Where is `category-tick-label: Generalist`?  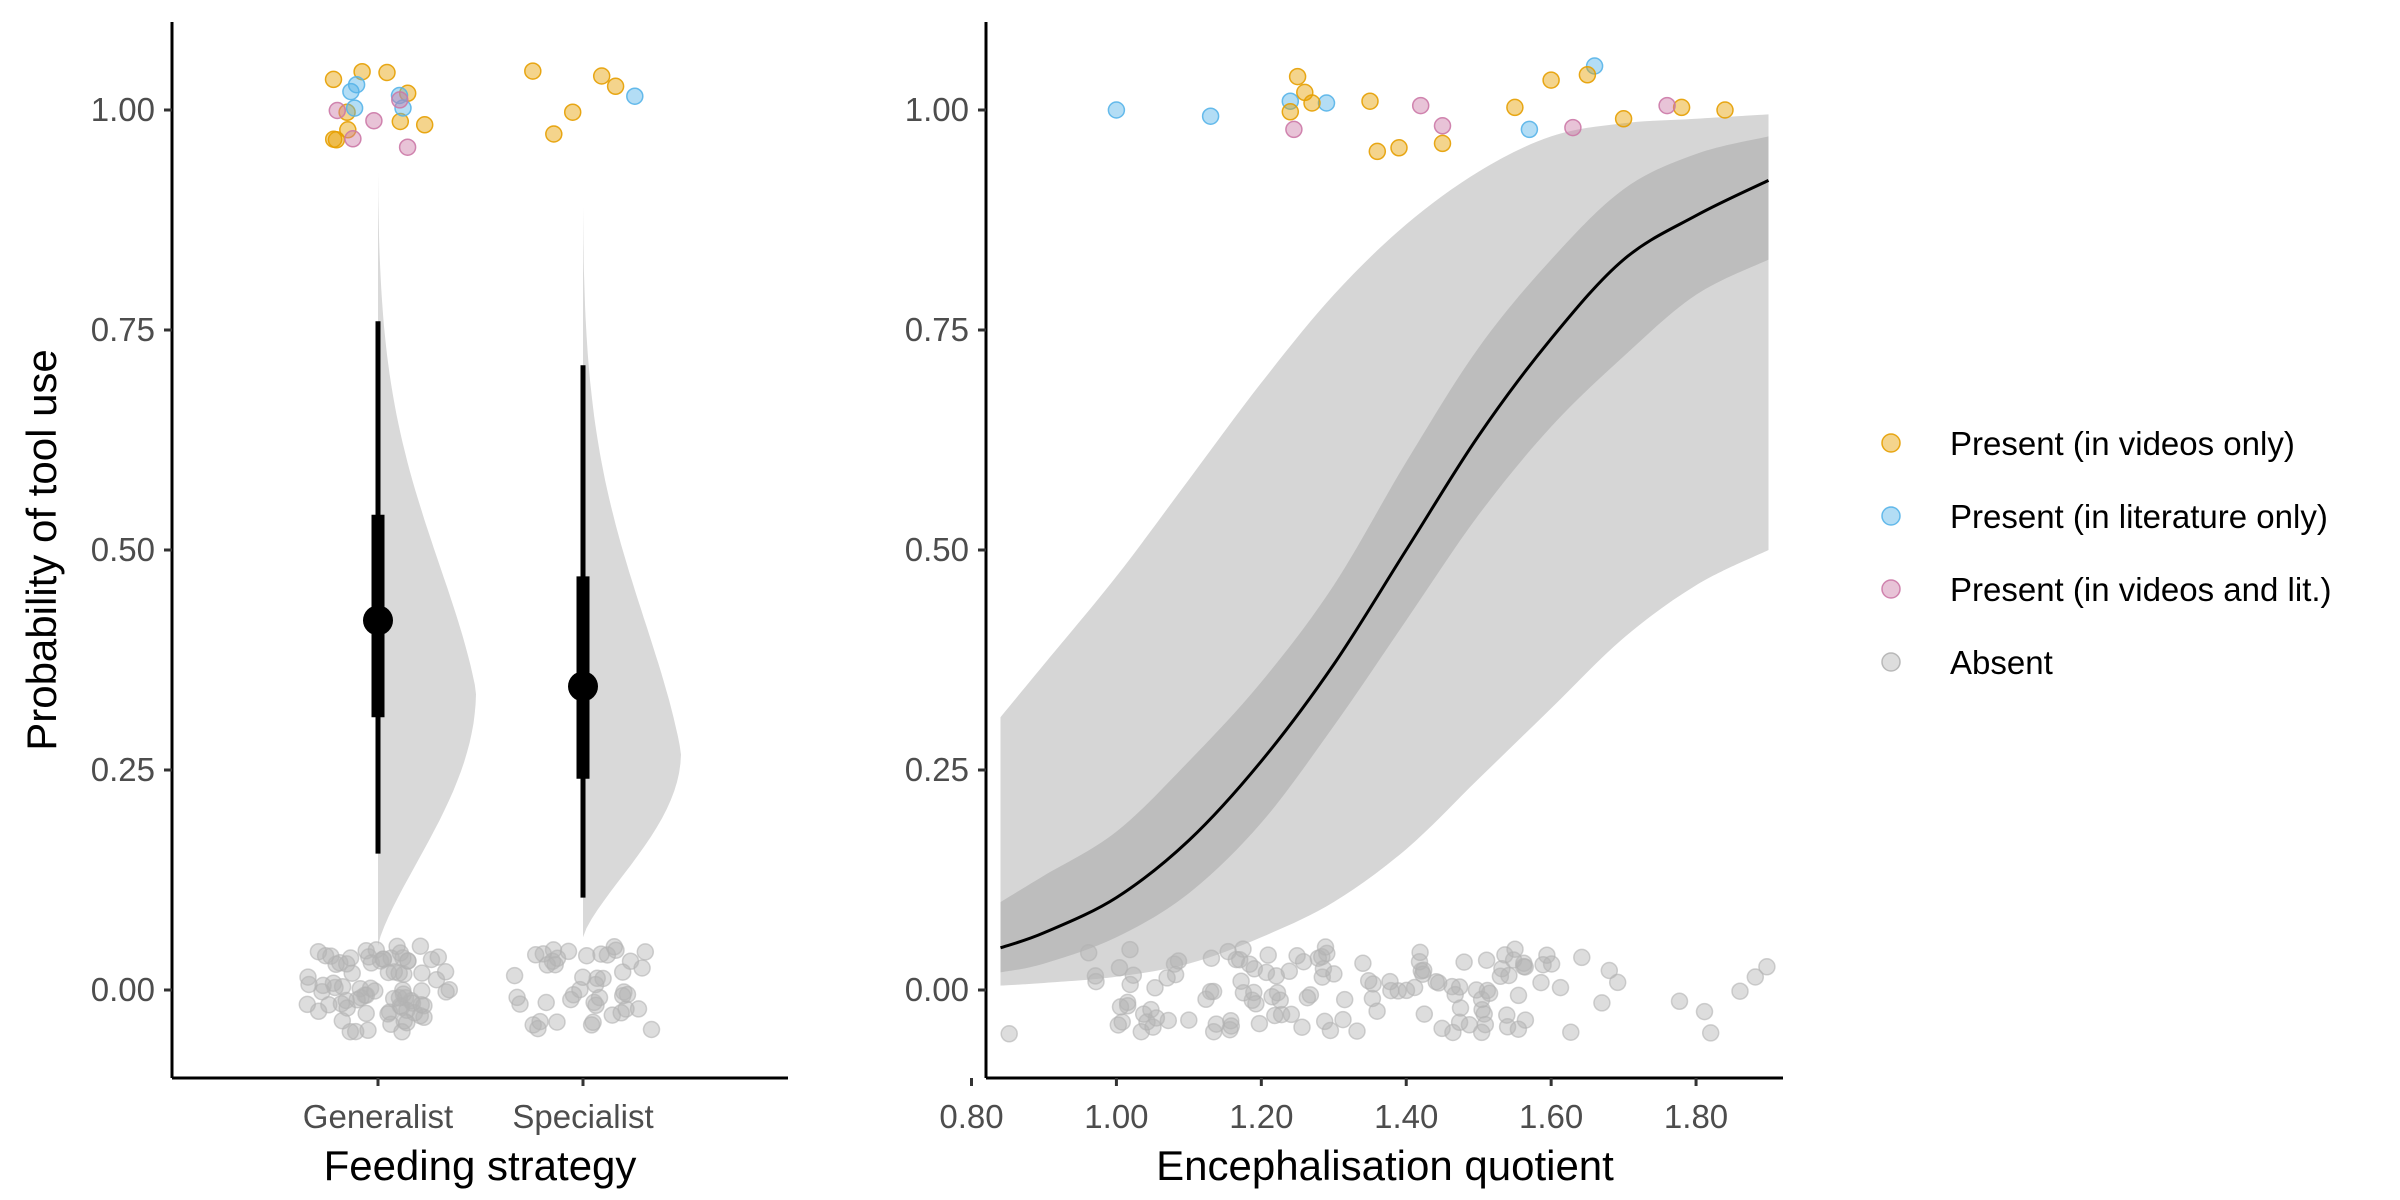 category-tick-label: Generalist is located at coordinates (378, 1116).